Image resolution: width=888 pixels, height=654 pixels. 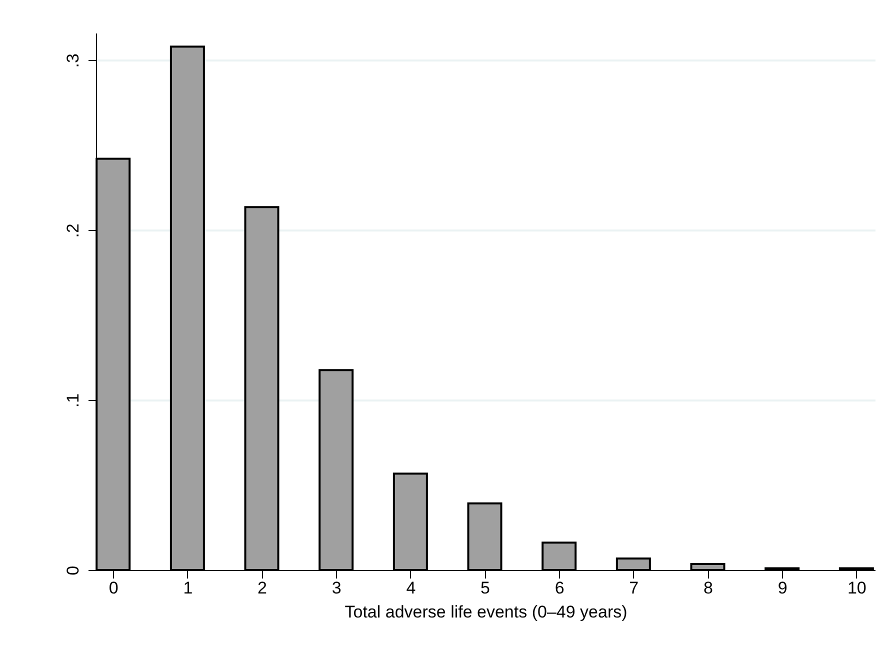 I want to click on x-tick-label: 2, so click(x=262, y=588).